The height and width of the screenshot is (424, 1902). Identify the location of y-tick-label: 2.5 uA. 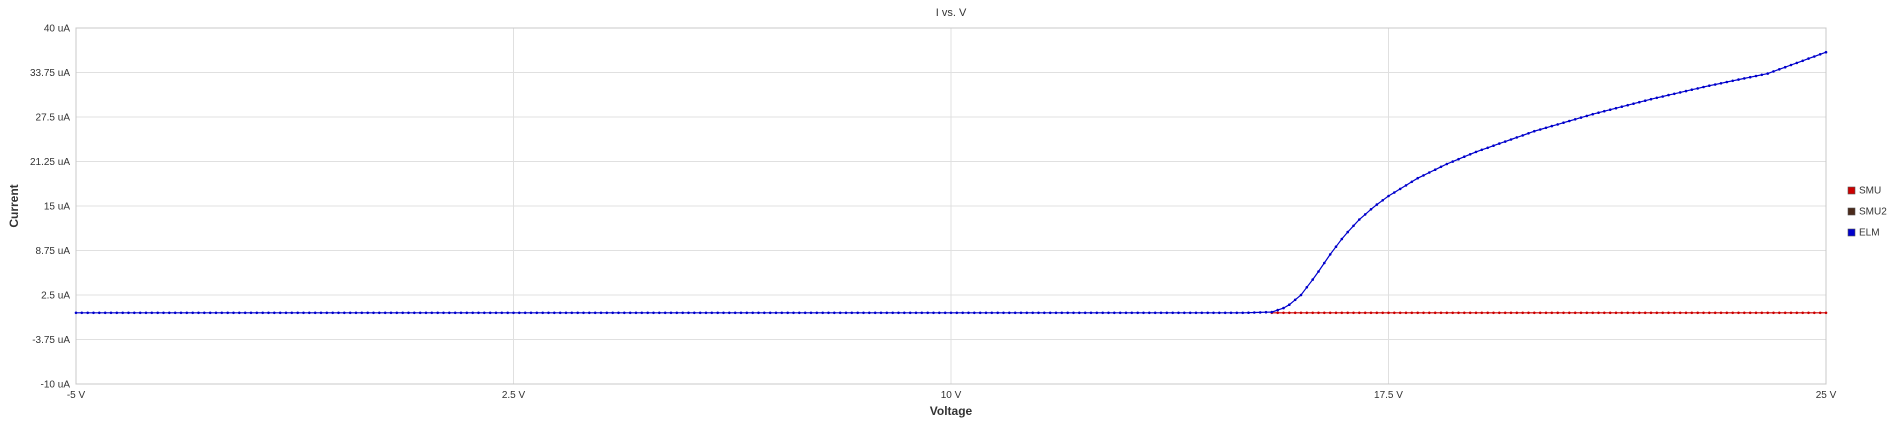
(55, 296).